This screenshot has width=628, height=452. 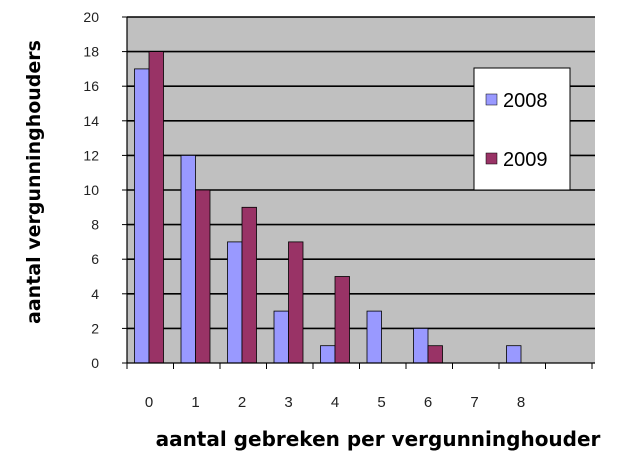 What do you see at coordinates (91, 155) in the screenshot?
I see `y-tick-label: 12` at bounding box center [91, 155].